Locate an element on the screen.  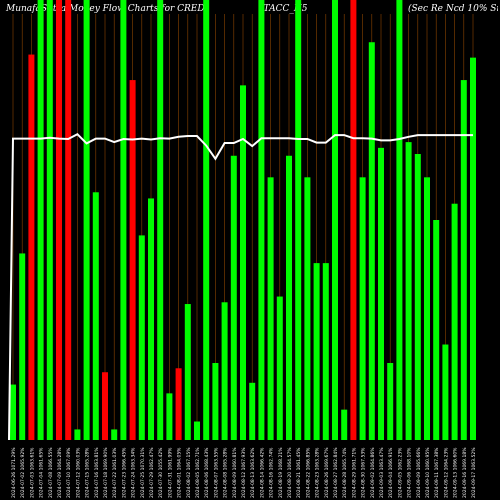
x-tick-label: 2024-08-12 1067.93% is located at coordinates (244, 472).